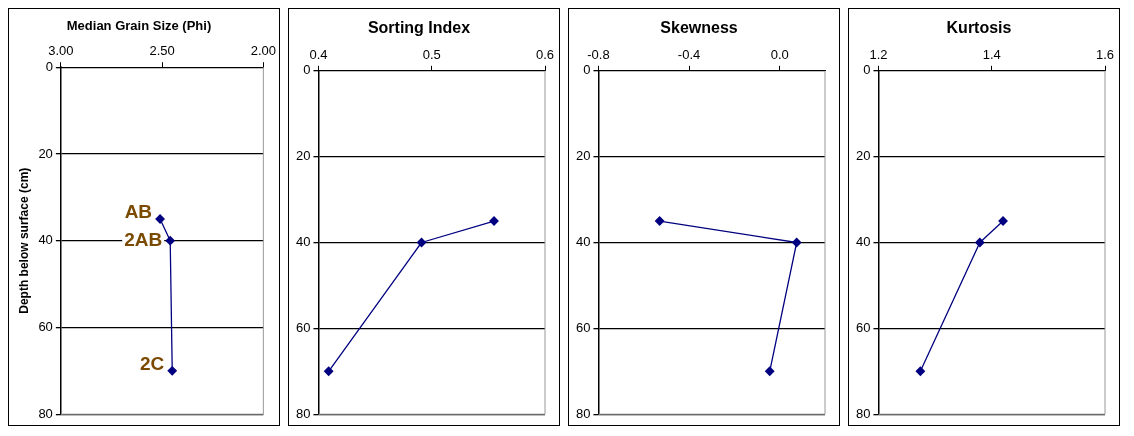 This screenshot has width=1134, height=436. I want to click on x-tick-label: 2.50, so click(162, 50).